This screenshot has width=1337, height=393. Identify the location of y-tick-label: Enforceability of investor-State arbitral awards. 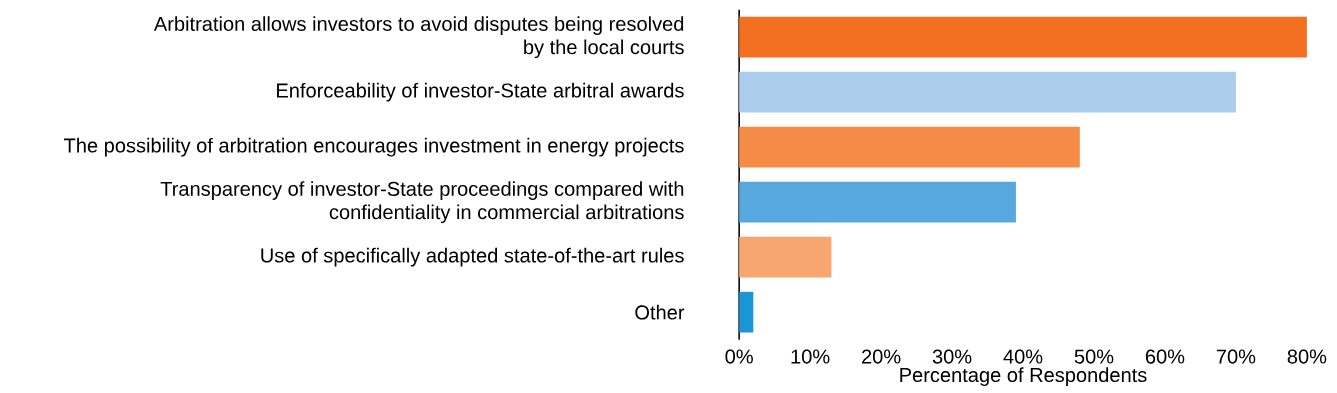
(480, 92).